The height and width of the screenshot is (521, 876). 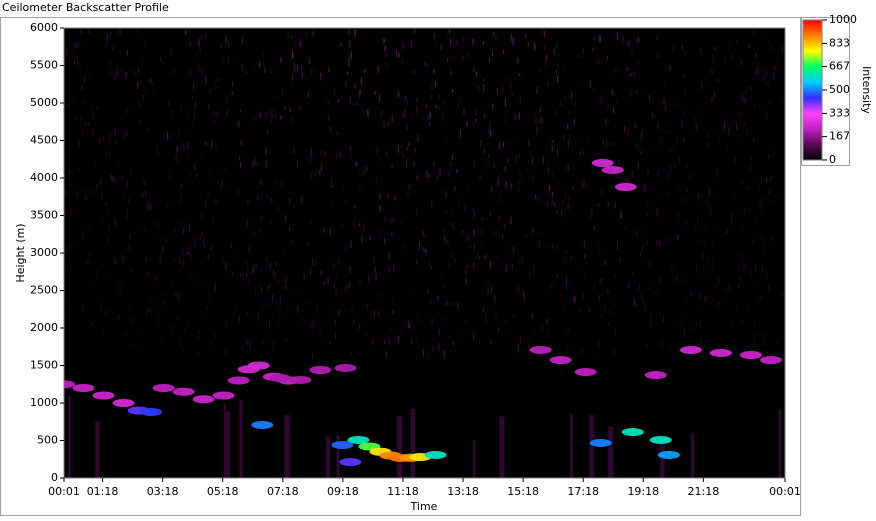 What do you see at coordinates (832, 159) in the screenshot?
I see `colorbar-tick-label: 0` at bounding box center [832, 159].